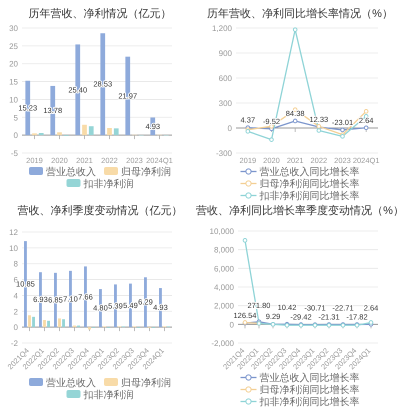 The height and width of the screenshot is (419, 400). What do you see at coordinates (224, 306) in the screenshot?
I see `y-tick-label: 2,000` at bounding box center [224, 306].